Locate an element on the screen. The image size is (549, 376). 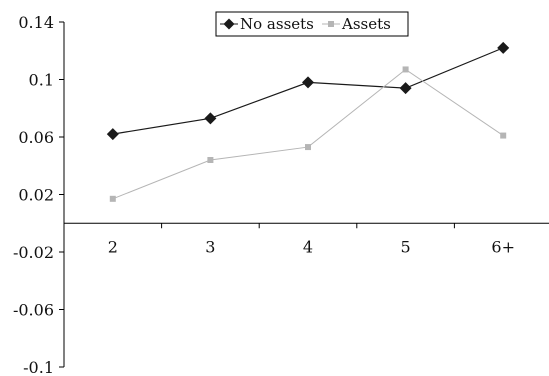
x-tick-label: 3 is located at coordinates (210, 246).